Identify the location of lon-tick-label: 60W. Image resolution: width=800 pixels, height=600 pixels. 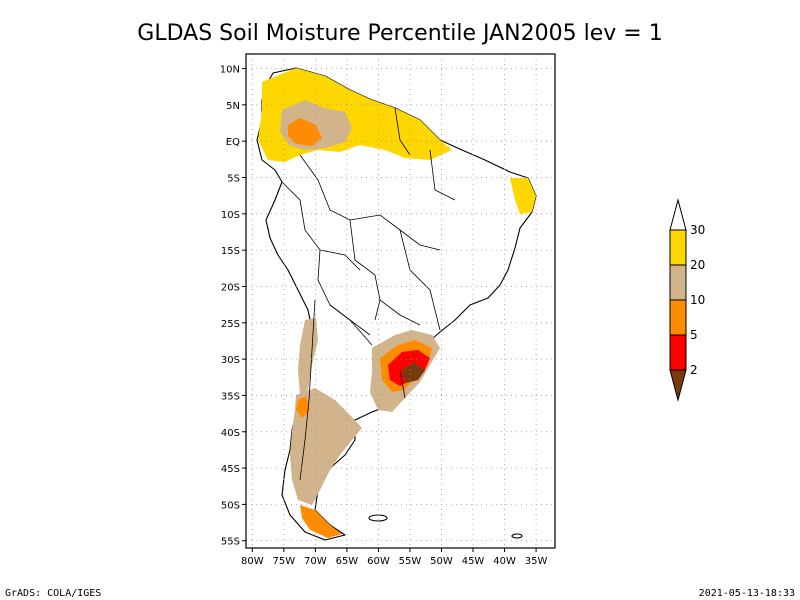
(378, 561).